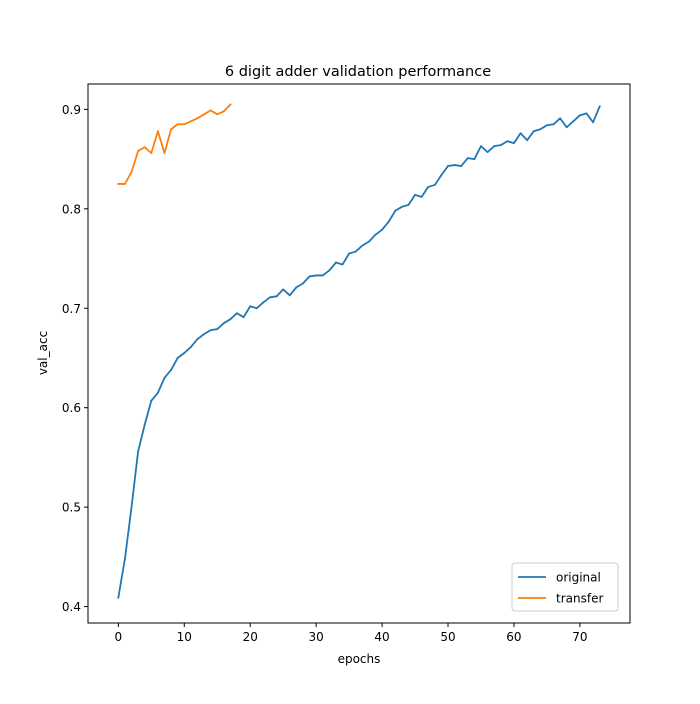 This screenshot has height=704, width=700. I want to click on legend-box, so click(565, 587).